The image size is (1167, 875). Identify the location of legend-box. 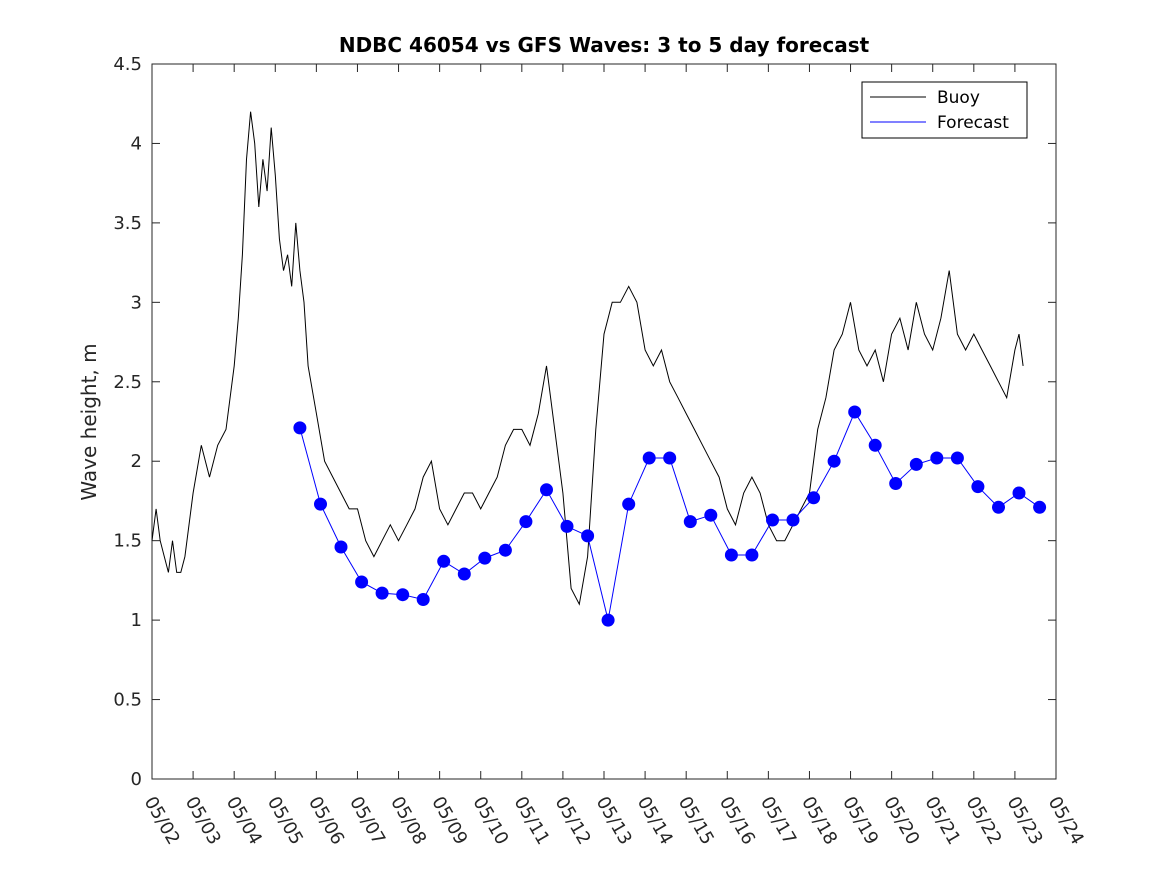
(944, 110).